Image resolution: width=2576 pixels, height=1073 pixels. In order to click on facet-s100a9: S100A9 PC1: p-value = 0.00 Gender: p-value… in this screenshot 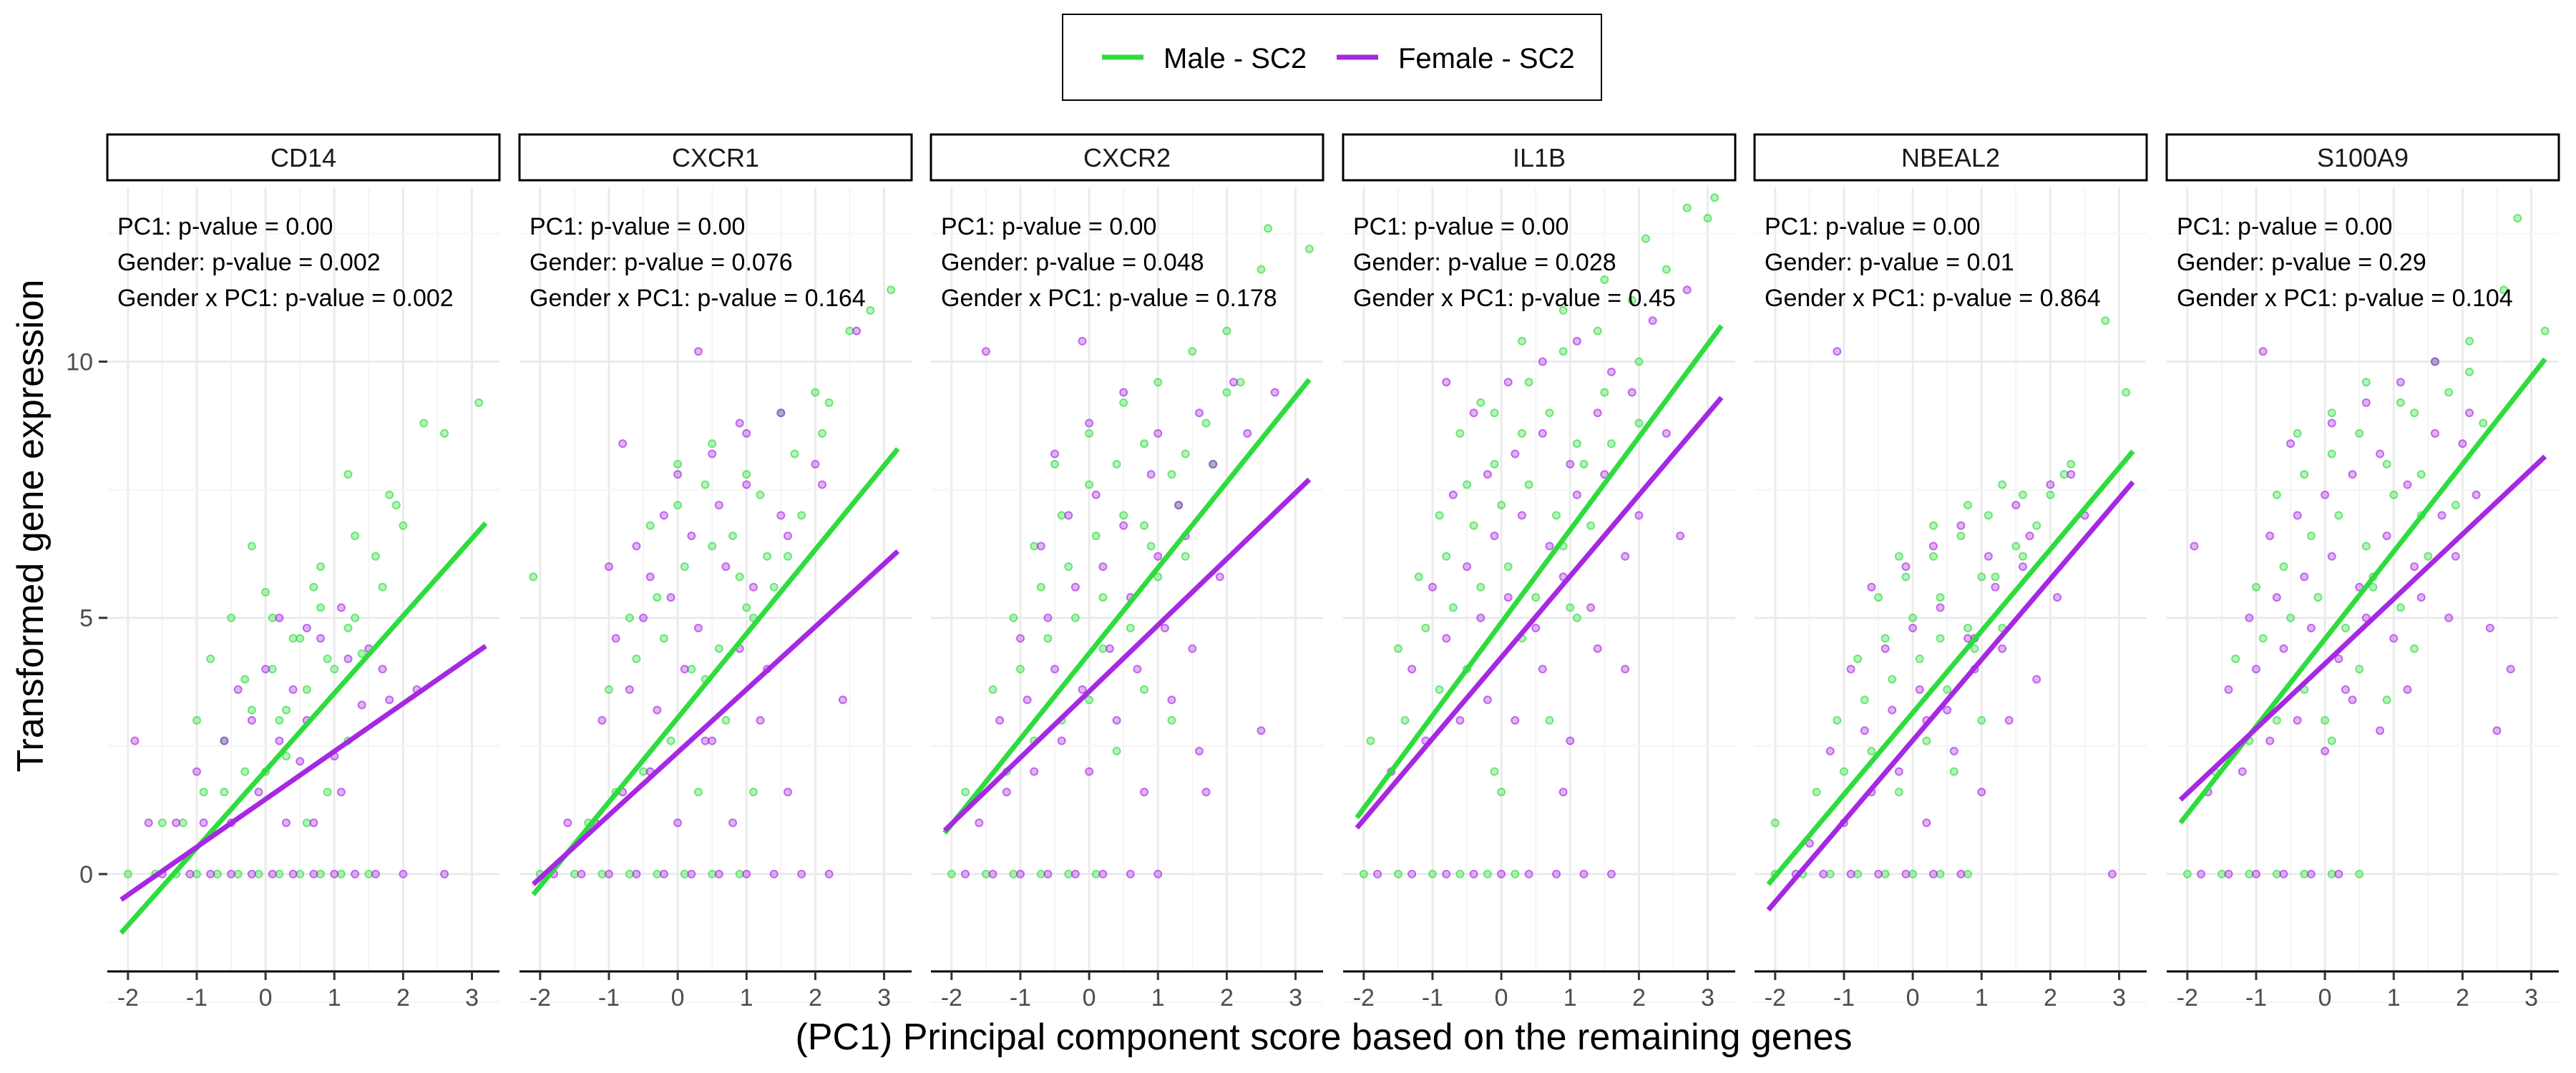, I will do `click(2362, 572)`.